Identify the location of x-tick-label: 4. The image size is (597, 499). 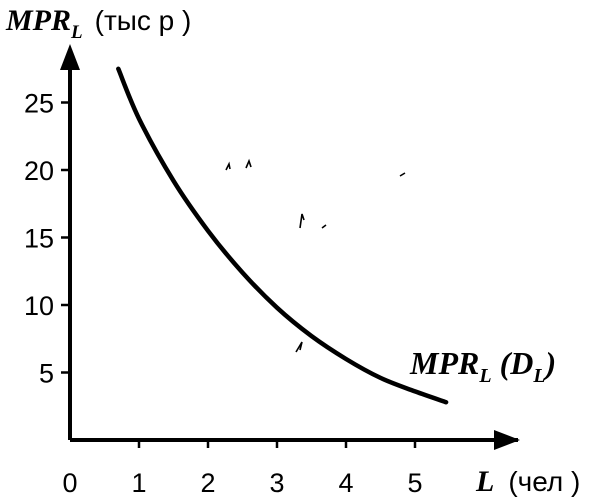
(345, 483).